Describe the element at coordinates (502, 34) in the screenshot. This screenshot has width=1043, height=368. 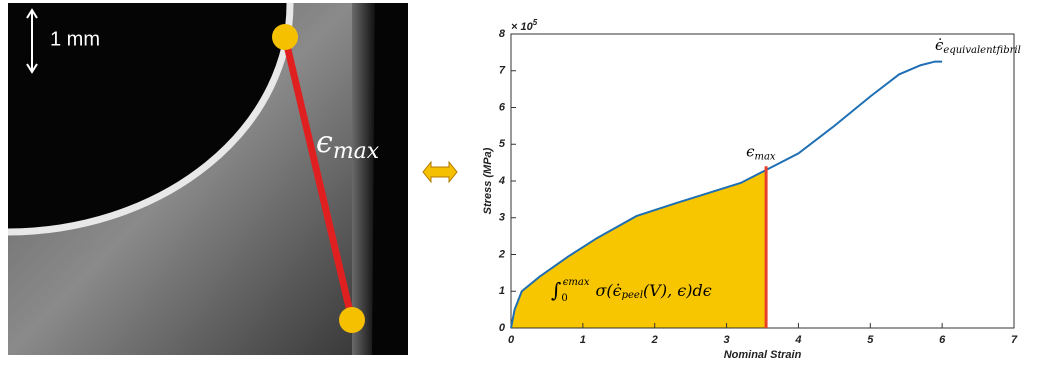
I see `y-tick-label: 8` at that location.